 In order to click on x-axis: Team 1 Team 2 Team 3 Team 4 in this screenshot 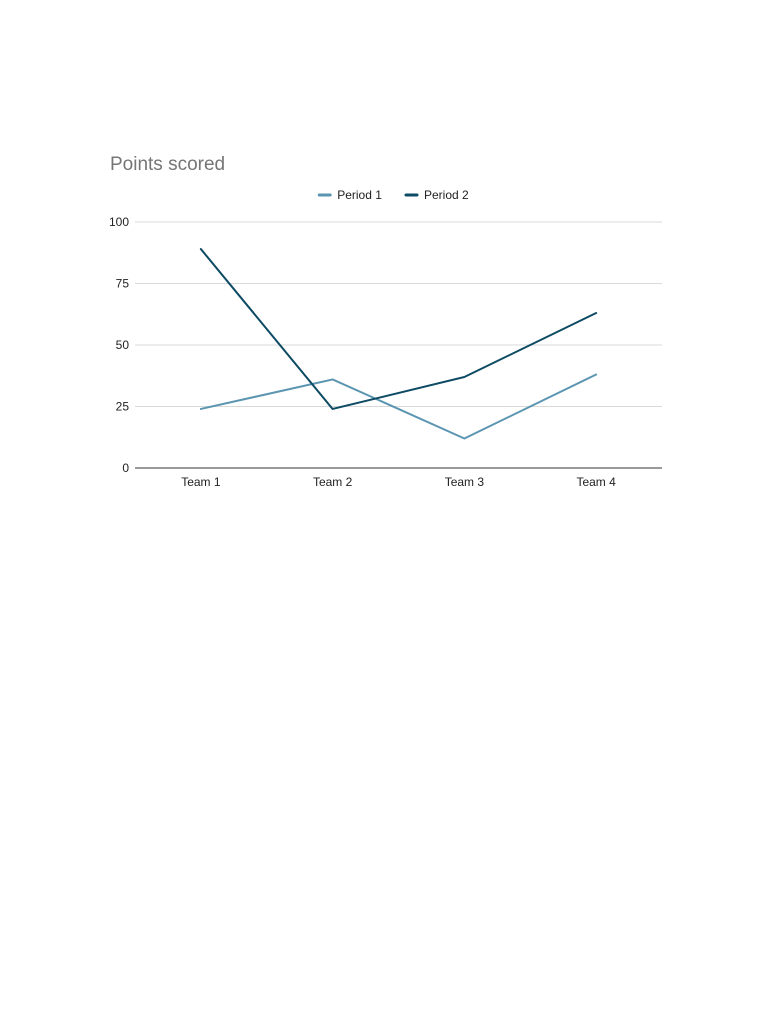, I will do `click(398, 478)`.